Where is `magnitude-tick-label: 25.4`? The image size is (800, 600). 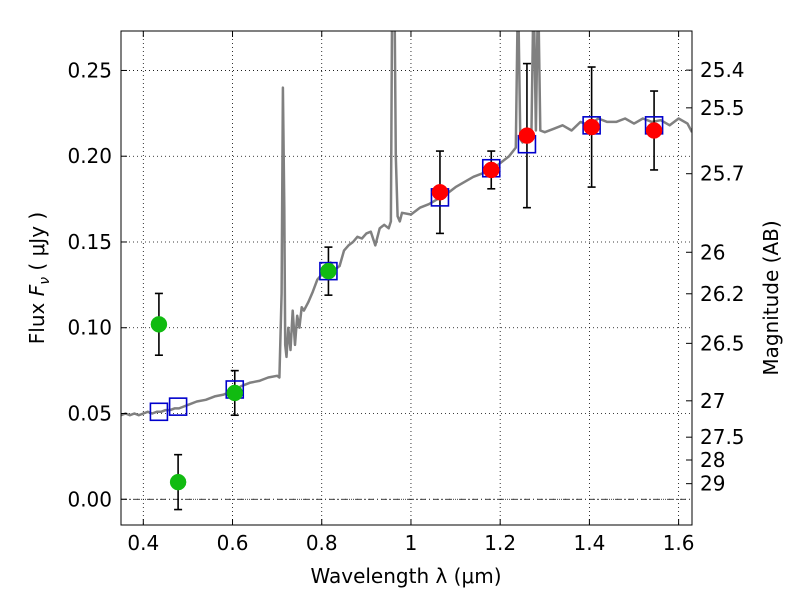 magnitude-tick-label: 25.4 is located at coordinates (722, 70).